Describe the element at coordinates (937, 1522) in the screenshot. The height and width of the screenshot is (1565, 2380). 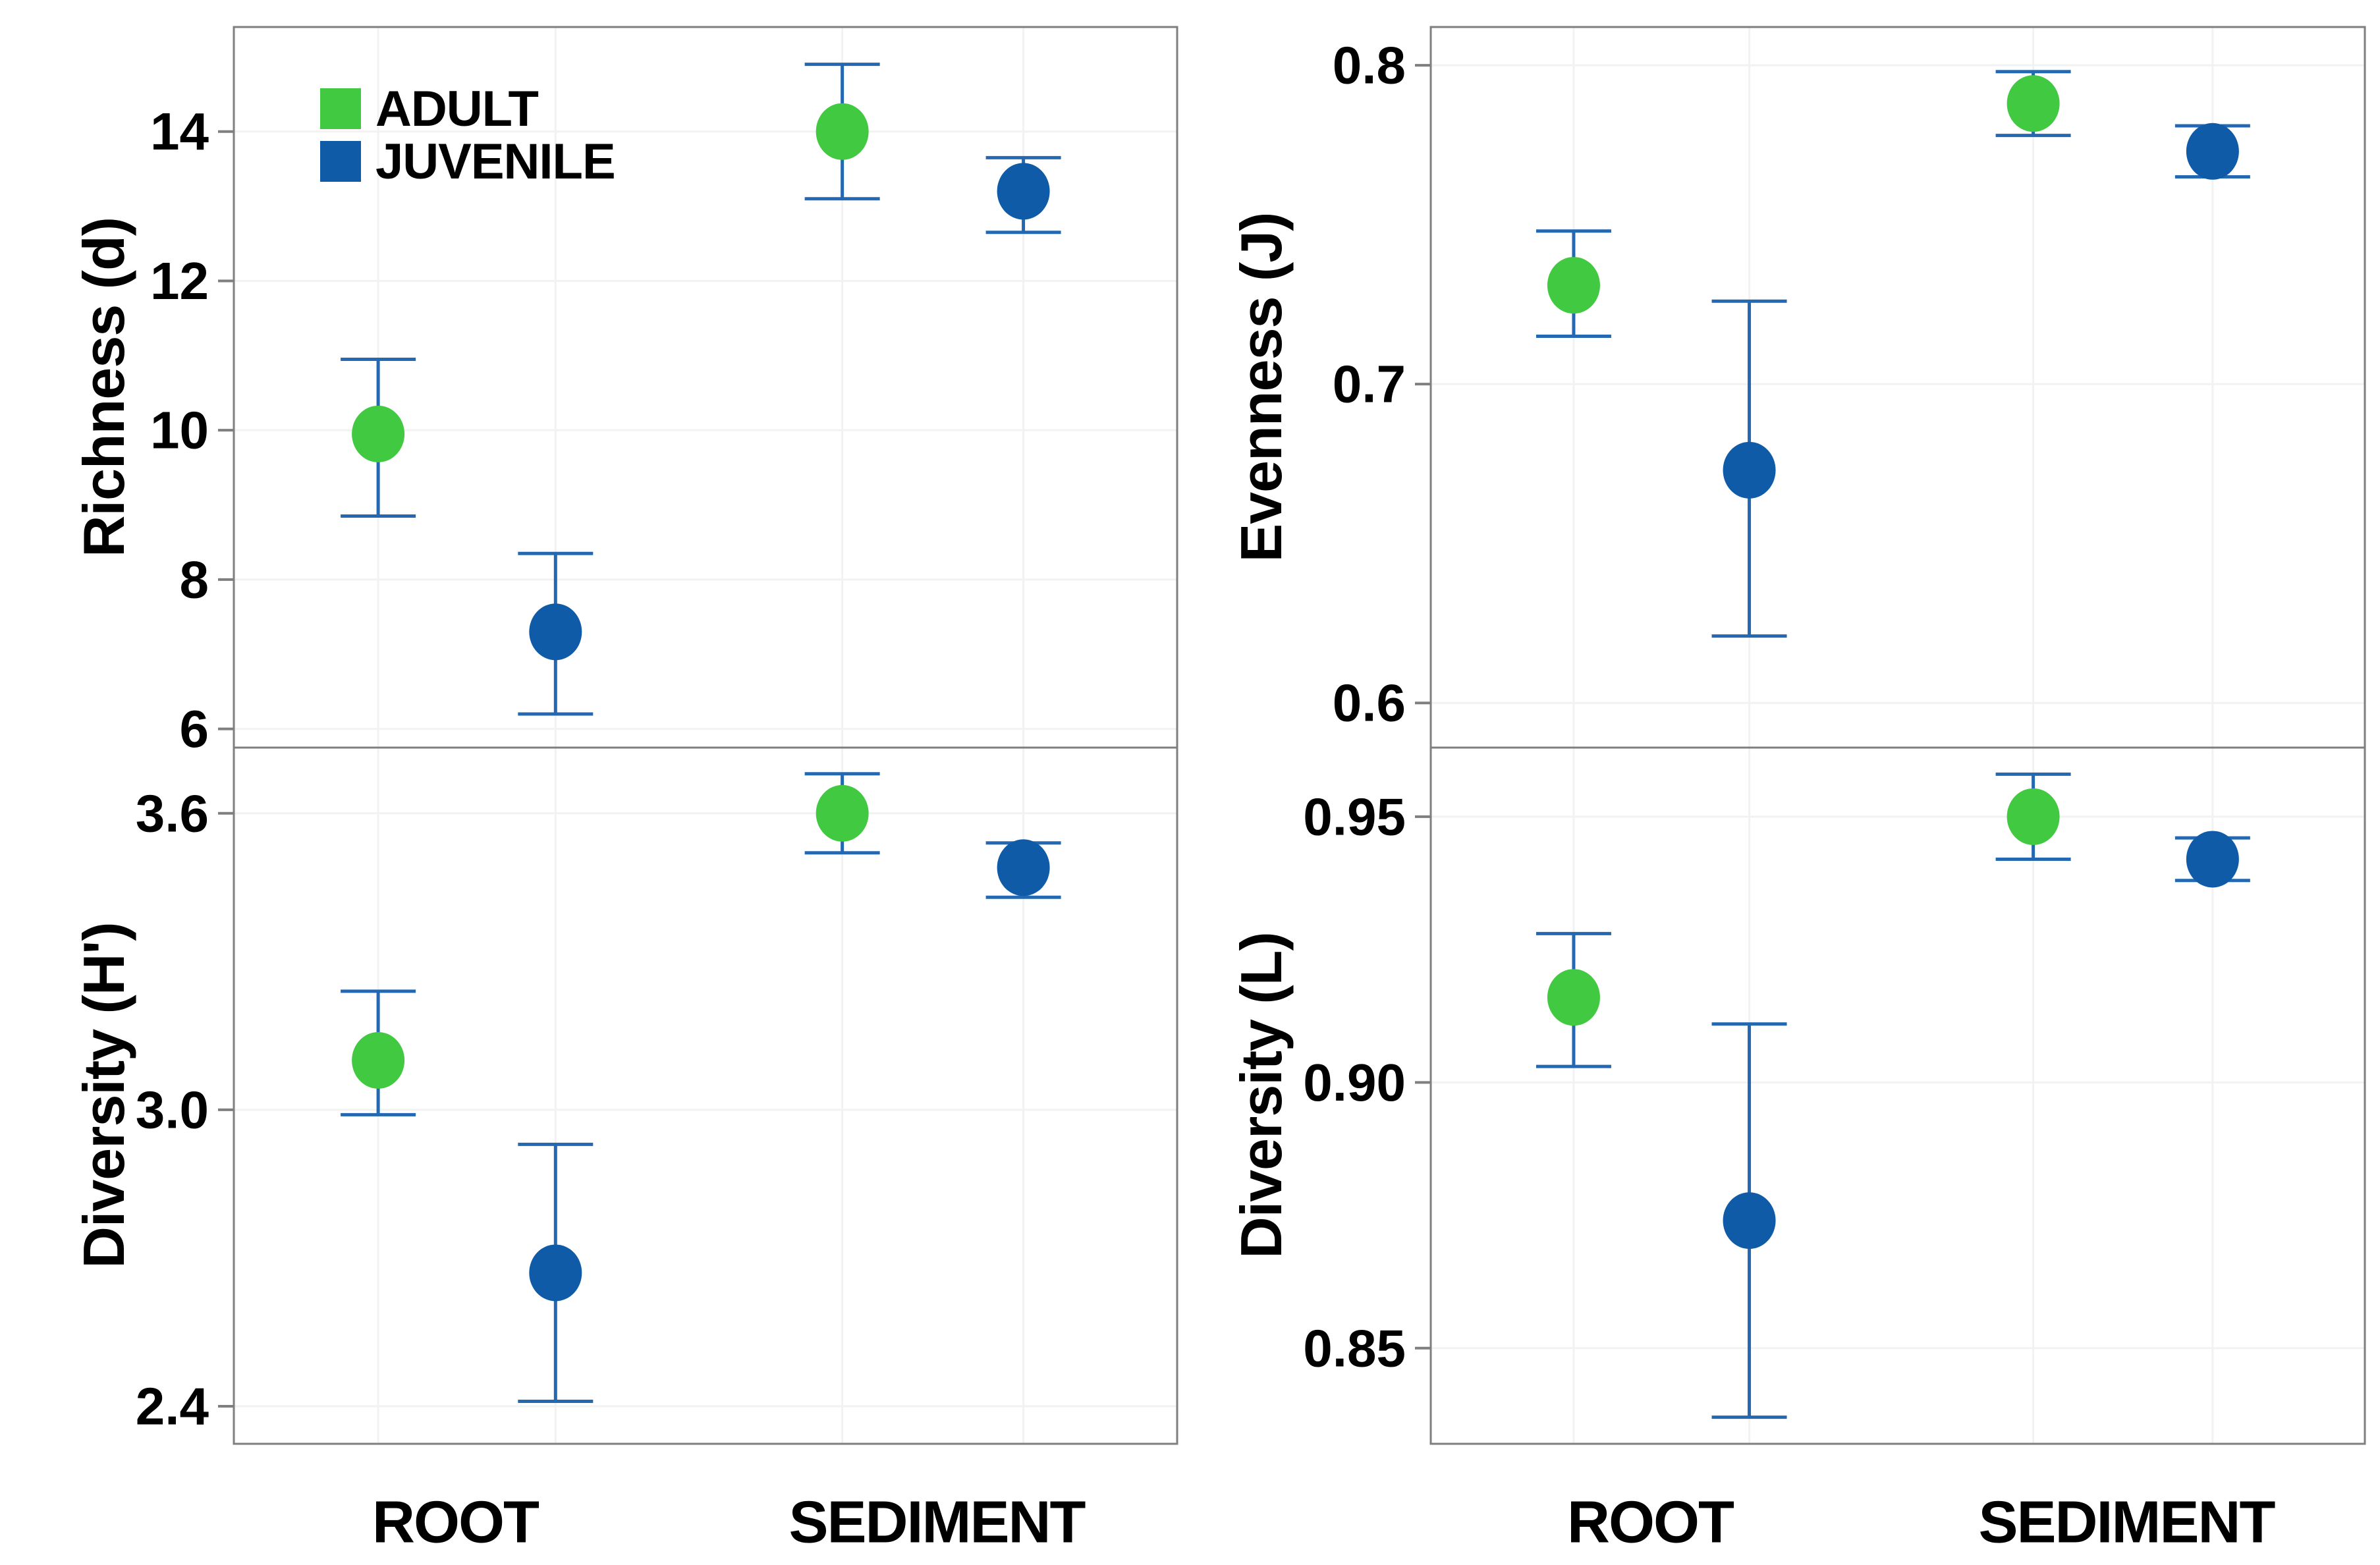
I see `x-category-label-sediment-left: SEDIMENT` at that location.